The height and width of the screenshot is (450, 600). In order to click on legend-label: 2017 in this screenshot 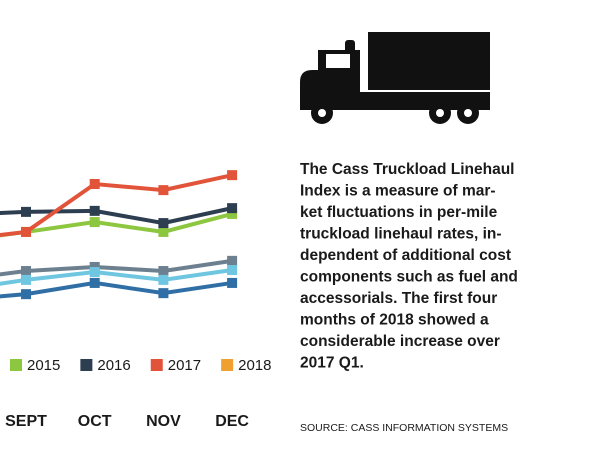, I will do `click(184, 365)`.